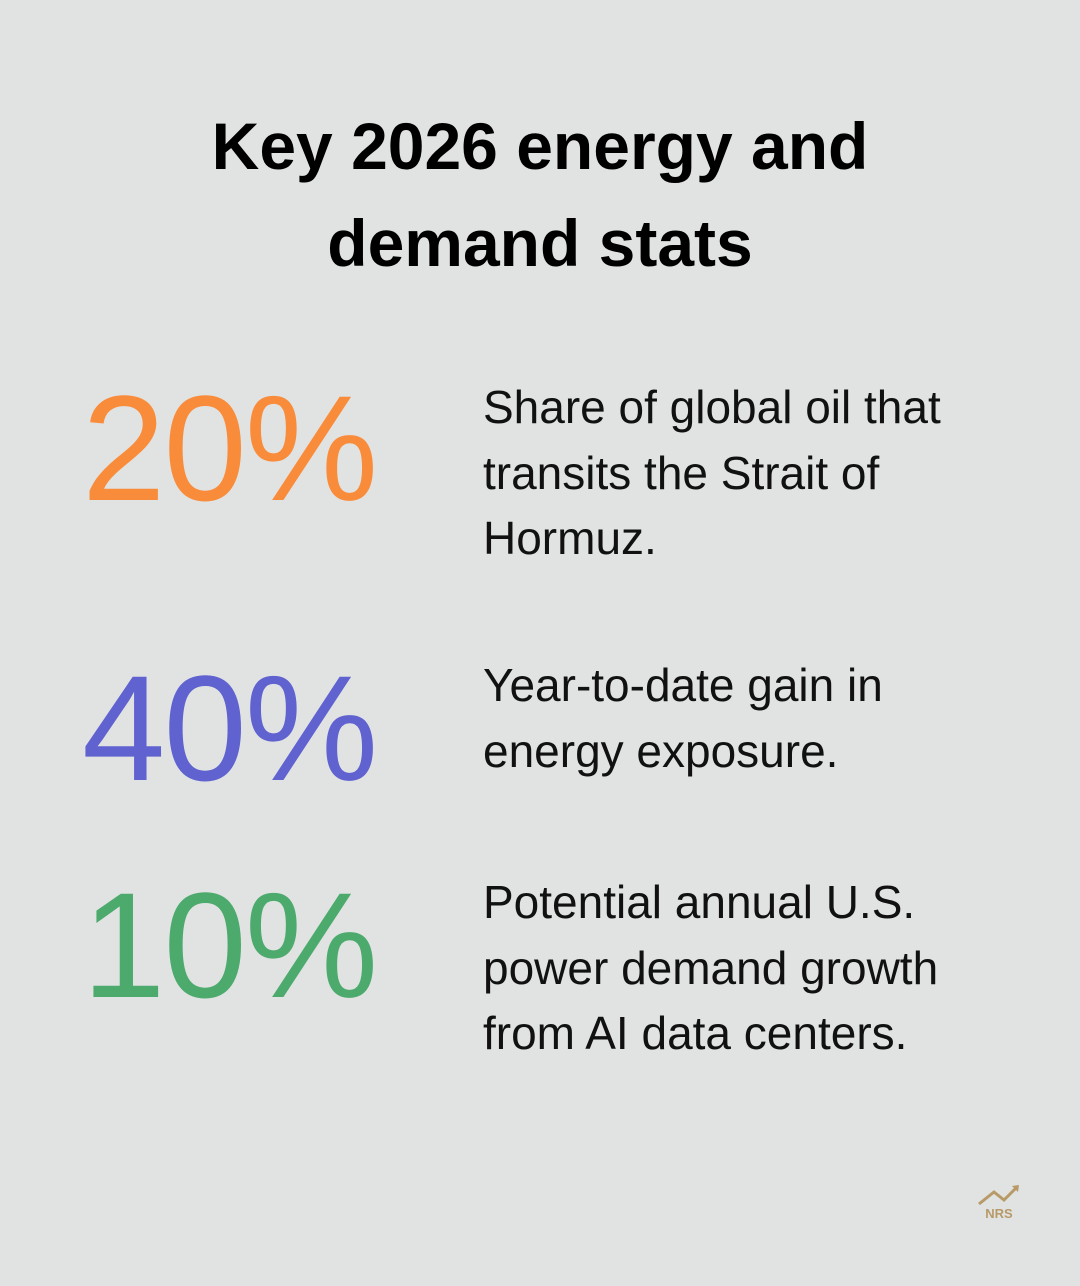 The width and height of the screenshot is (1080, 1286). I want to click on description-line: power demand growth, so click(711, 967).